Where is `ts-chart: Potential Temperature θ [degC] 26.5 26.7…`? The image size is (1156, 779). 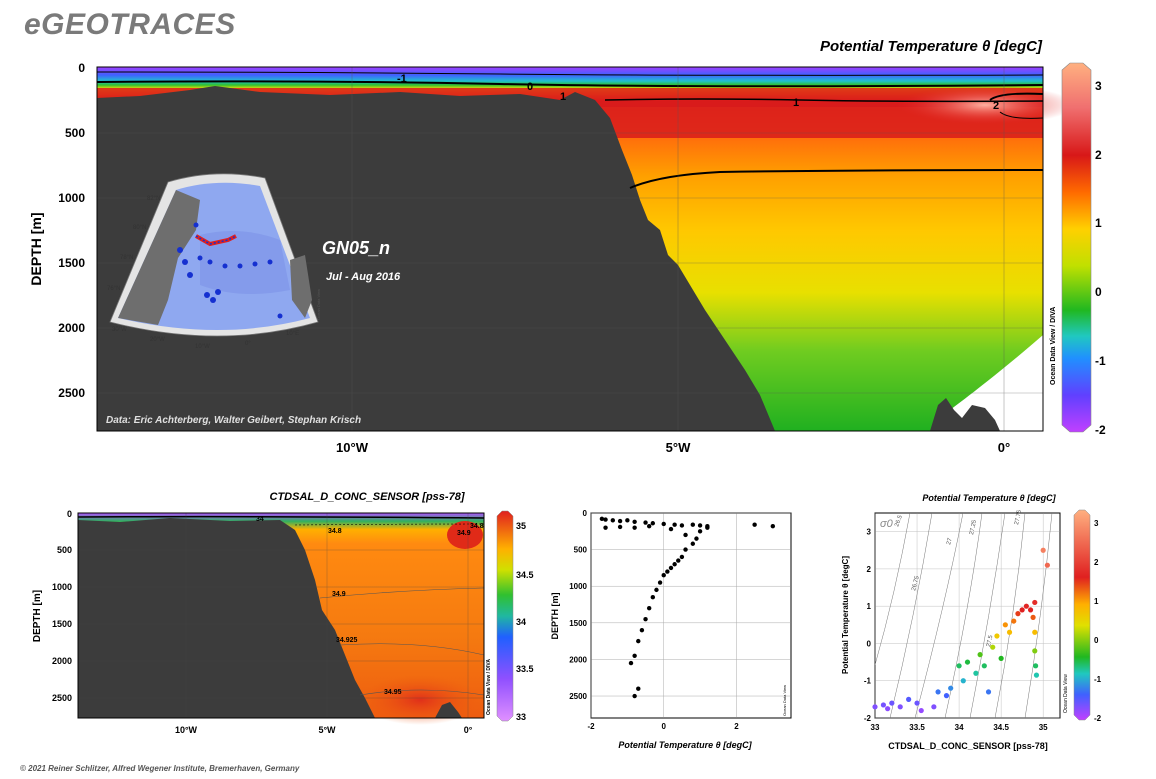 ts-chart: Potential Temperature θ [degC] 26.5 26.7… is located at coordinates (971, 622).